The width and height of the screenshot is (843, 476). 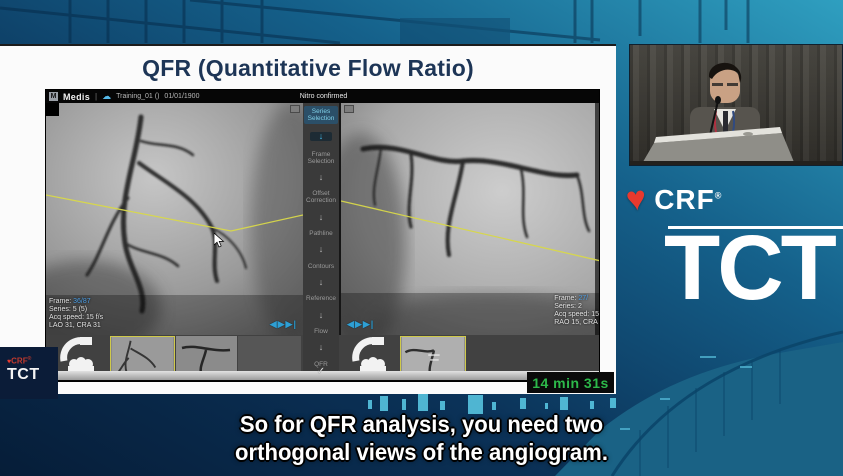 I want to click on speaker-video, so click(x=736, y=105).